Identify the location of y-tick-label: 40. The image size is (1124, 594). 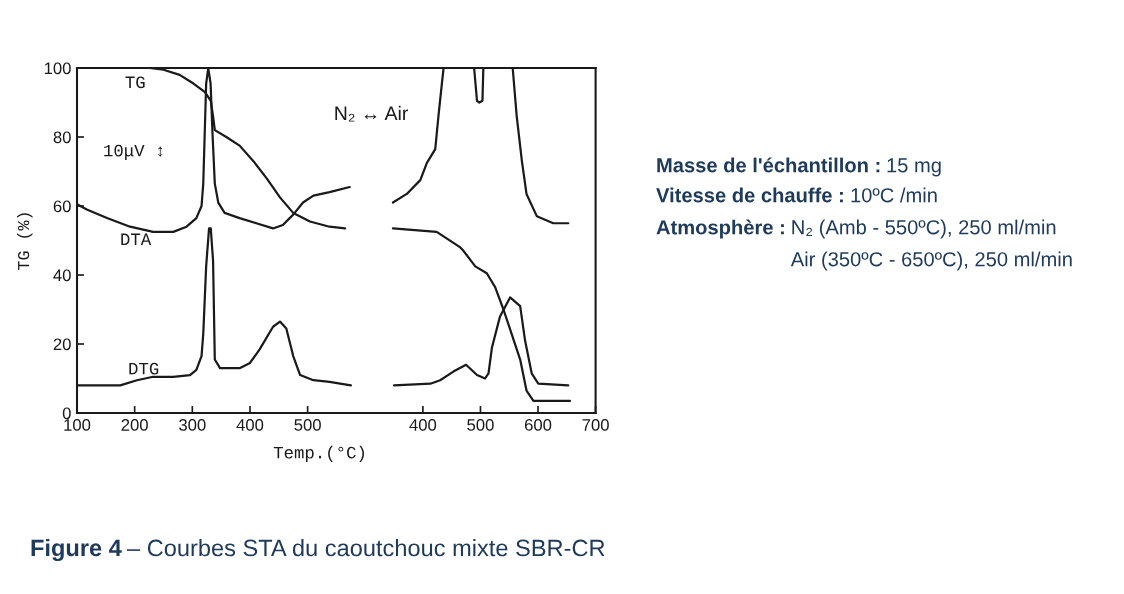
(62, 275).